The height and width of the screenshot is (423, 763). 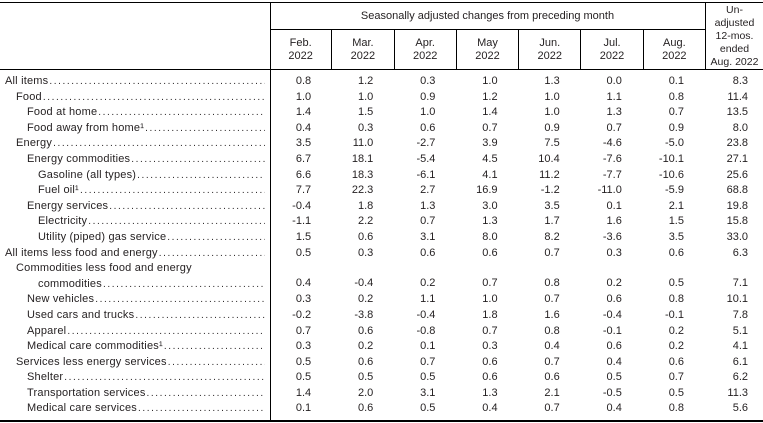 I want to click on cell-may-2022: 4.1, so click(x=490, y=174).